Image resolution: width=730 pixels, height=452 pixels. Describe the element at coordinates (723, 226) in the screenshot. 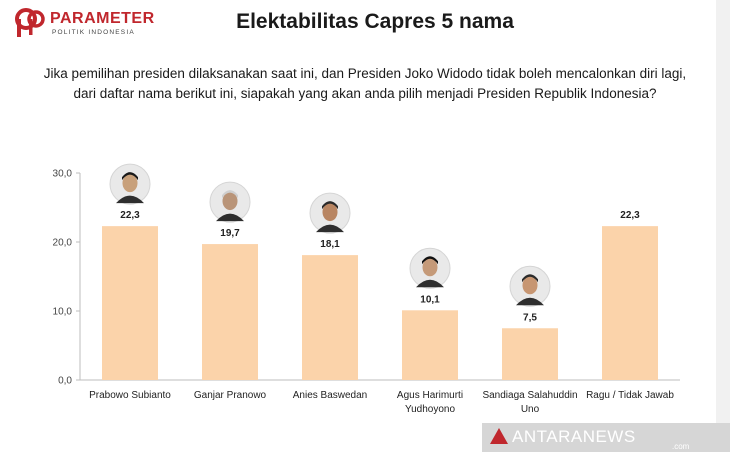

I see `page-edge-strip` at that location.